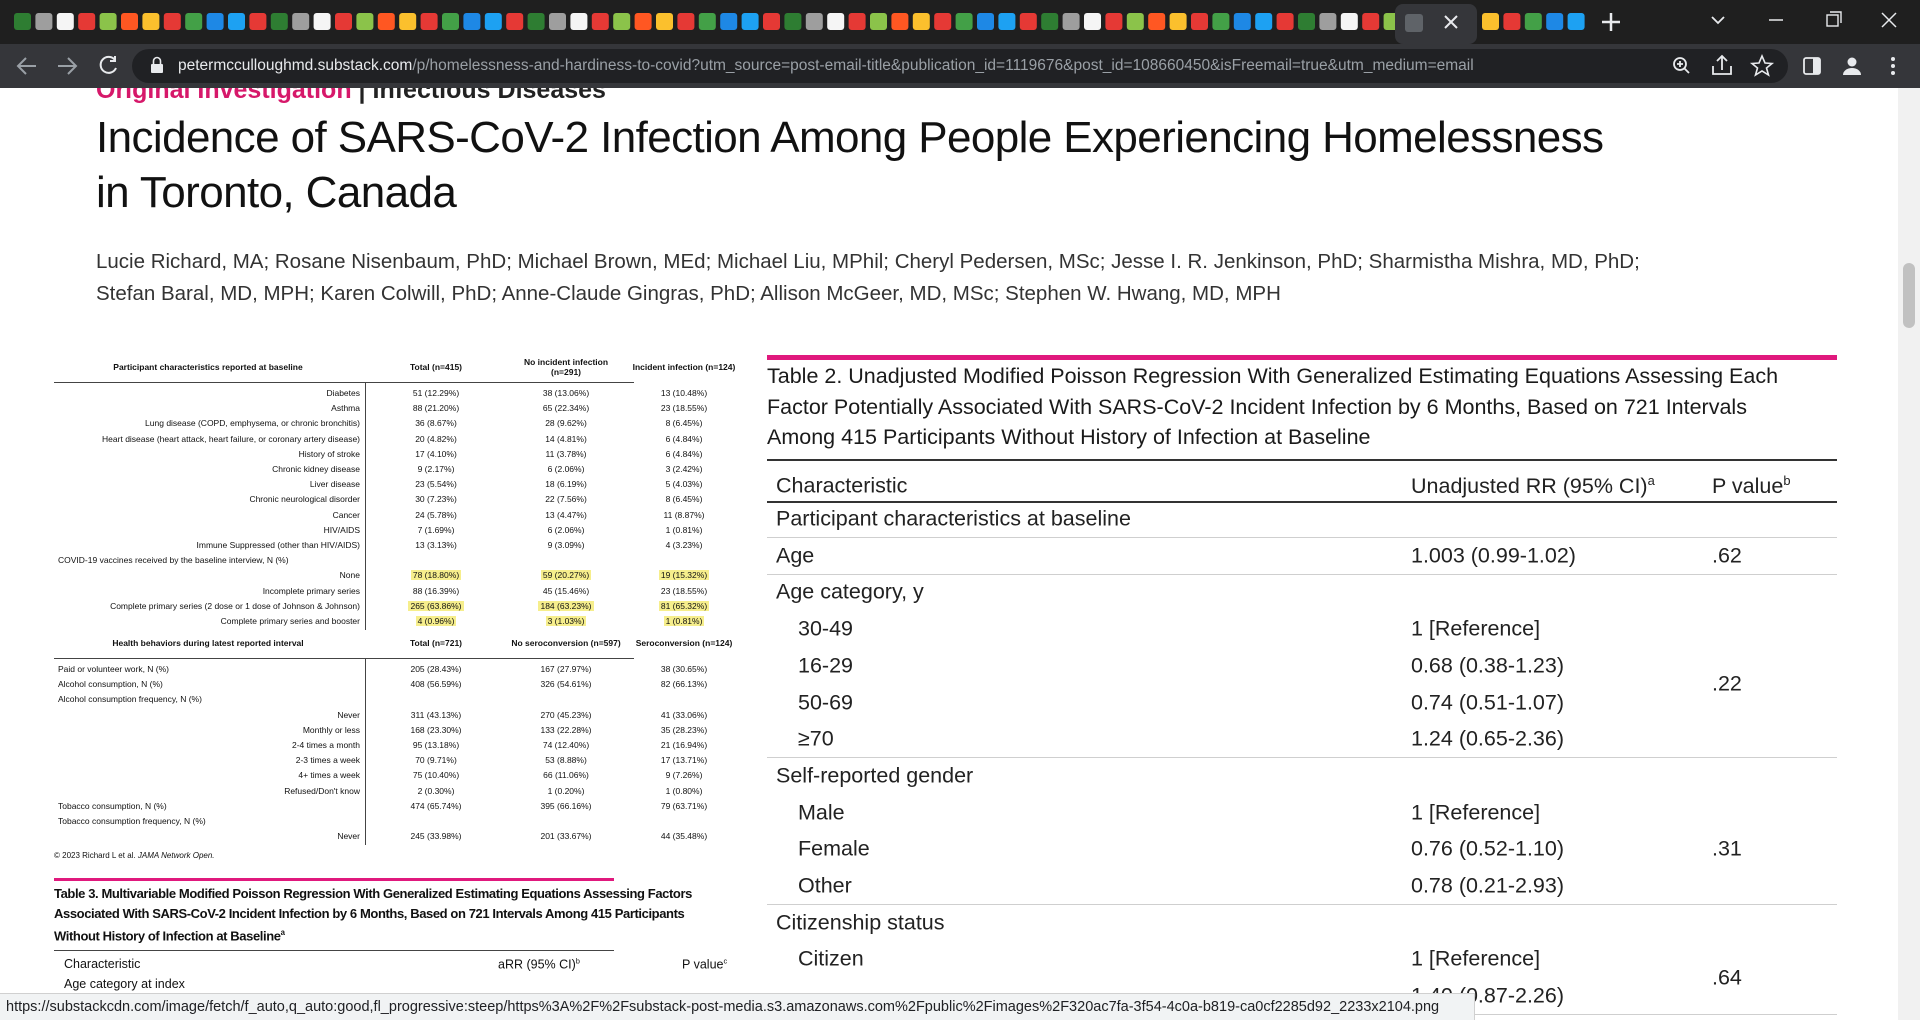 The width and height of the screenshot is (1920, 1020). Describe the element at coordinates (1834, 19) in the screenshot. I see `restore` at that location.